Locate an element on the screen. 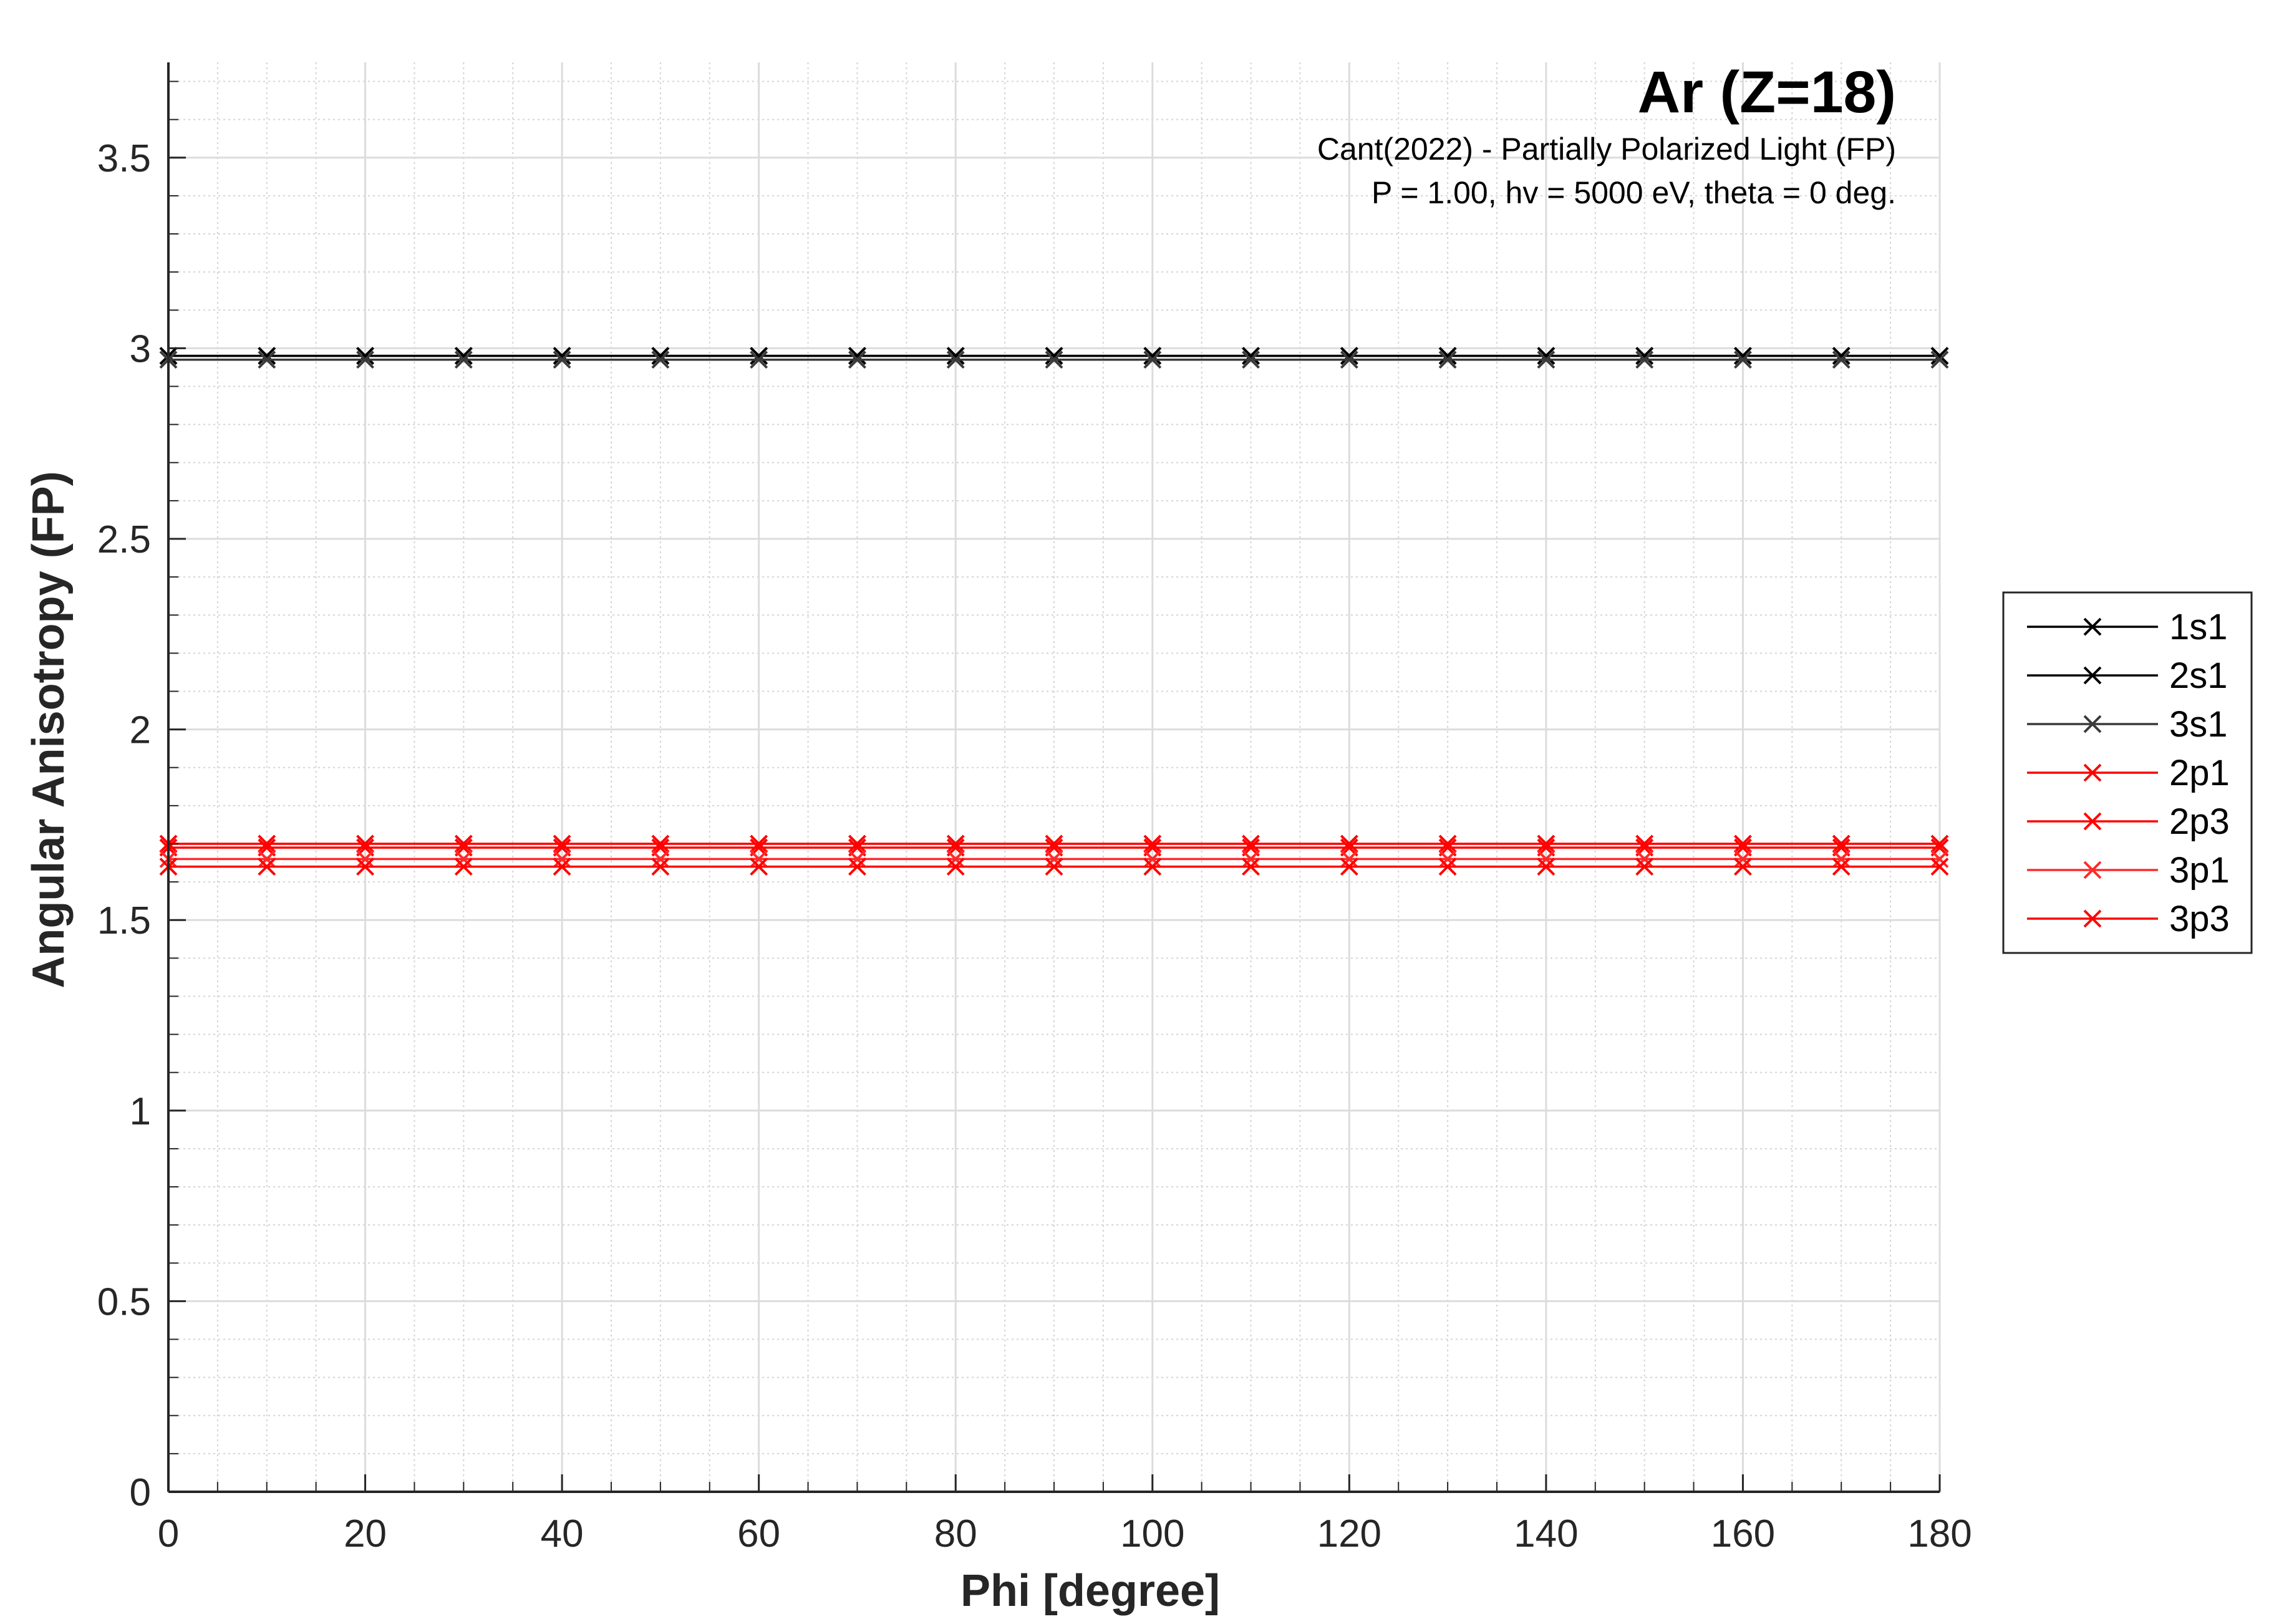  y-axis-title: Angular Anisotropy (FP) is located at coordinates (49, 729).